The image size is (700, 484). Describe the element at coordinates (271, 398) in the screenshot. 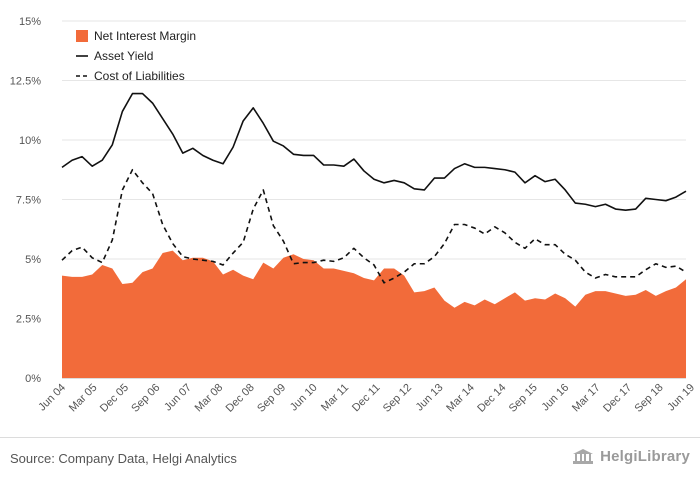

I see `x-tick-label: Sep 09` at that location.